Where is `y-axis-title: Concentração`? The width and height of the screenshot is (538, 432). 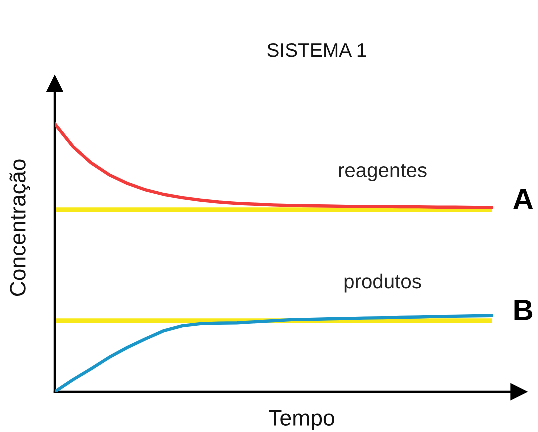
y-axis-title: Concentração is located at coordinates (20, 228).